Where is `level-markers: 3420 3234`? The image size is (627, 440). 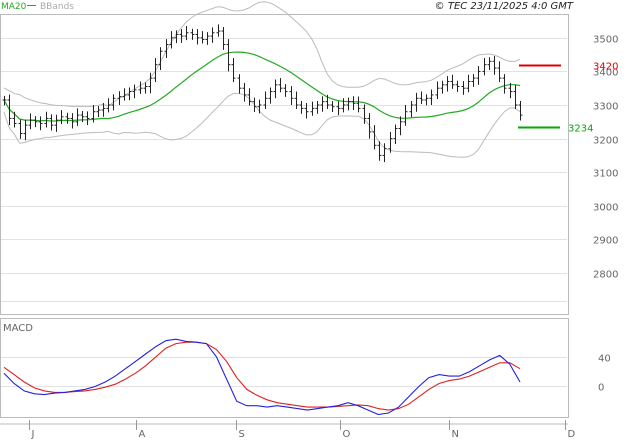
level-markers: 3420 3234 is located at coordinates (568, 98).